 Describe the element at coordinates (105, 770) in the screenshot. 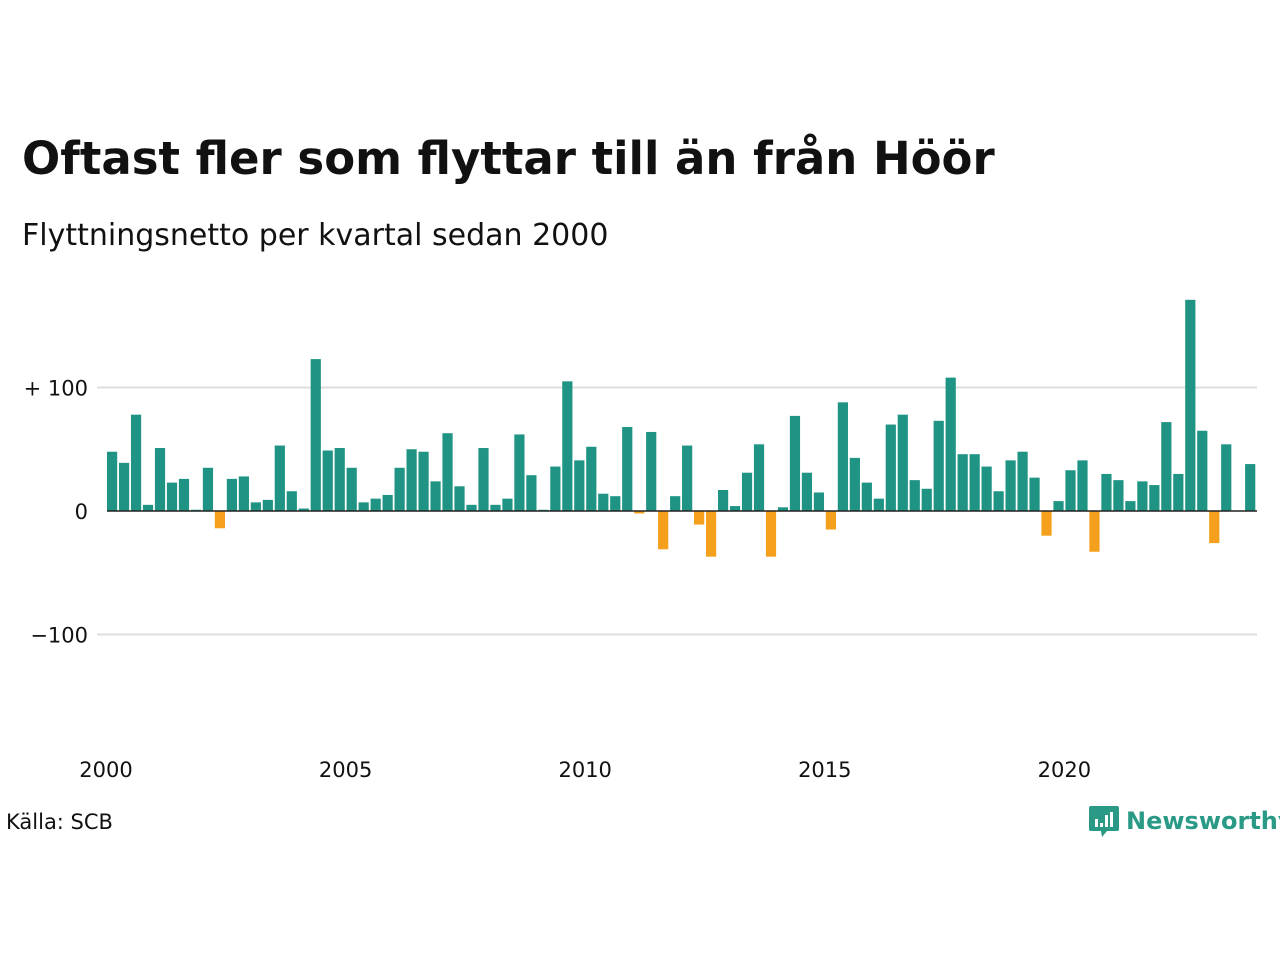

I see `x-tick-label: 2000` at that location.